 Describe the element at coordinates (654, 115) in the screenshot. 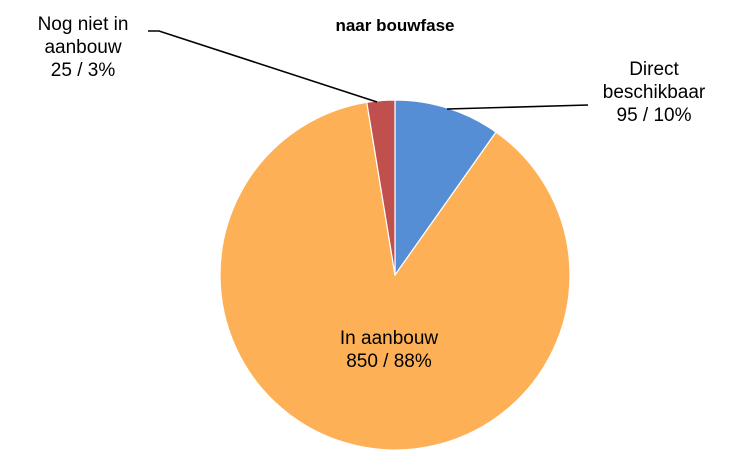

I see `slice-label-line: 95 / 10%` at that location.